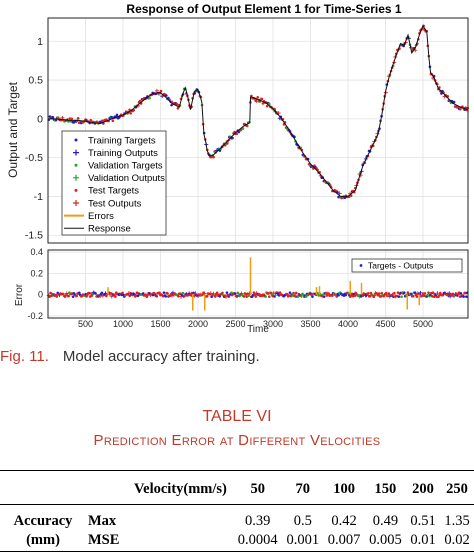 The height and width of the screenshot is (552, 474). I want to click on bottom-plot-xtick-label: 1000, so click(123, 324).